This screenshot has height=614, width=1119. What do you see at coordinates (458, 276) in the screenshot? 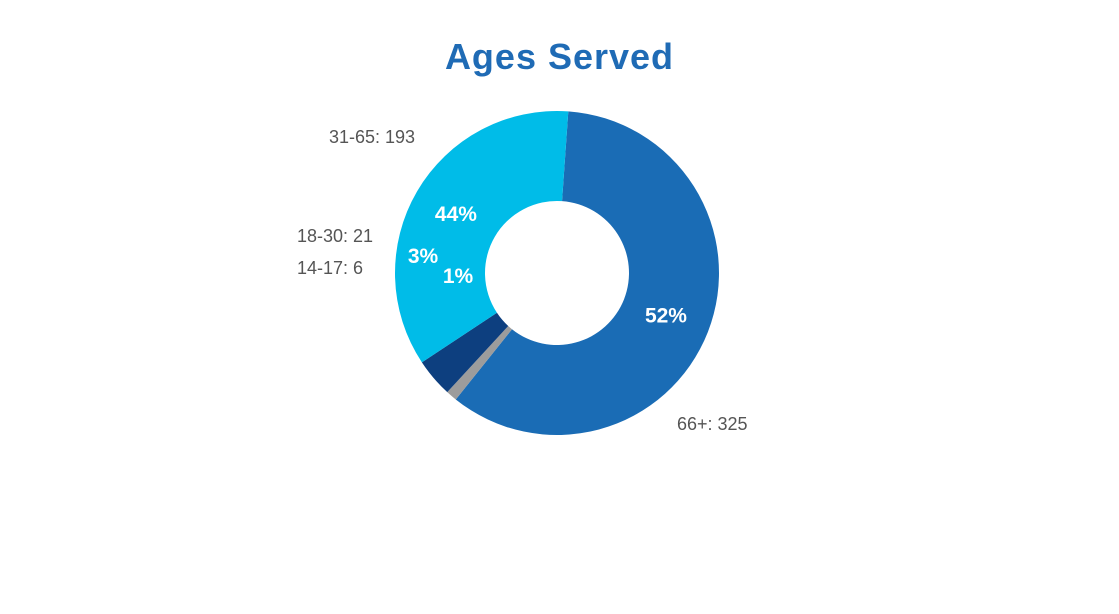
I see `pct-label-14-17: 1%` at bounding box center [458, 276].